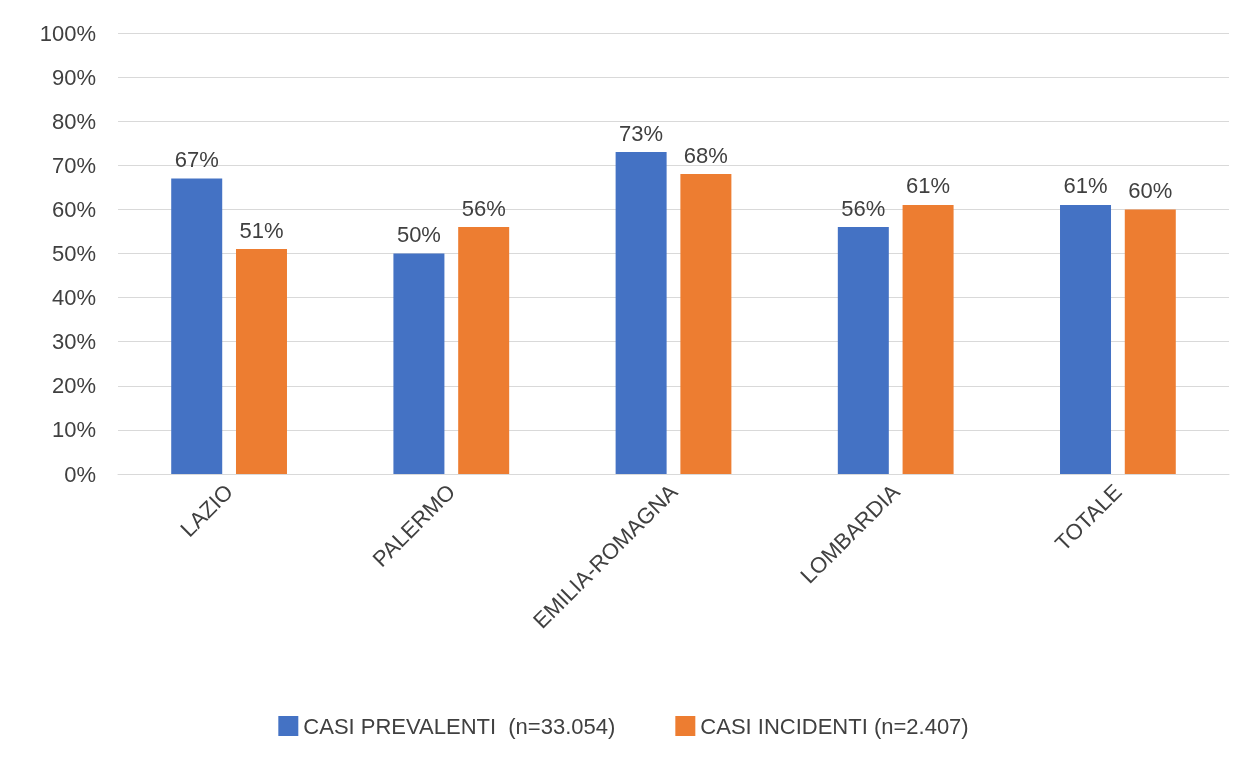 Image resolution: width=1247 pixels, height=760 pixels. I want to click on legend-label: CASI PREVALENTI (n=33.054), so click(459, 726).